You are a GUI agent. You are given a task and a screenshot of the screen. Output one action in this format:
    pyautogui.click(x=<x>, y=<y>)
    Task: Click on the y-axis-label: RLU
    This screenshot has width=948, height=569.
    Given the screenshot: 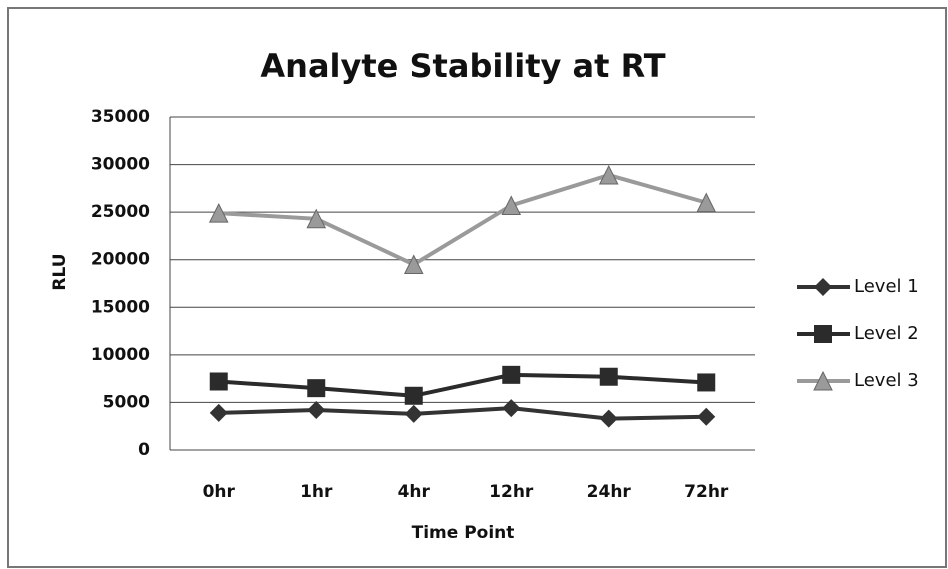 What is the action you would take?
    pyautogui.click(x=60, y=271)
    